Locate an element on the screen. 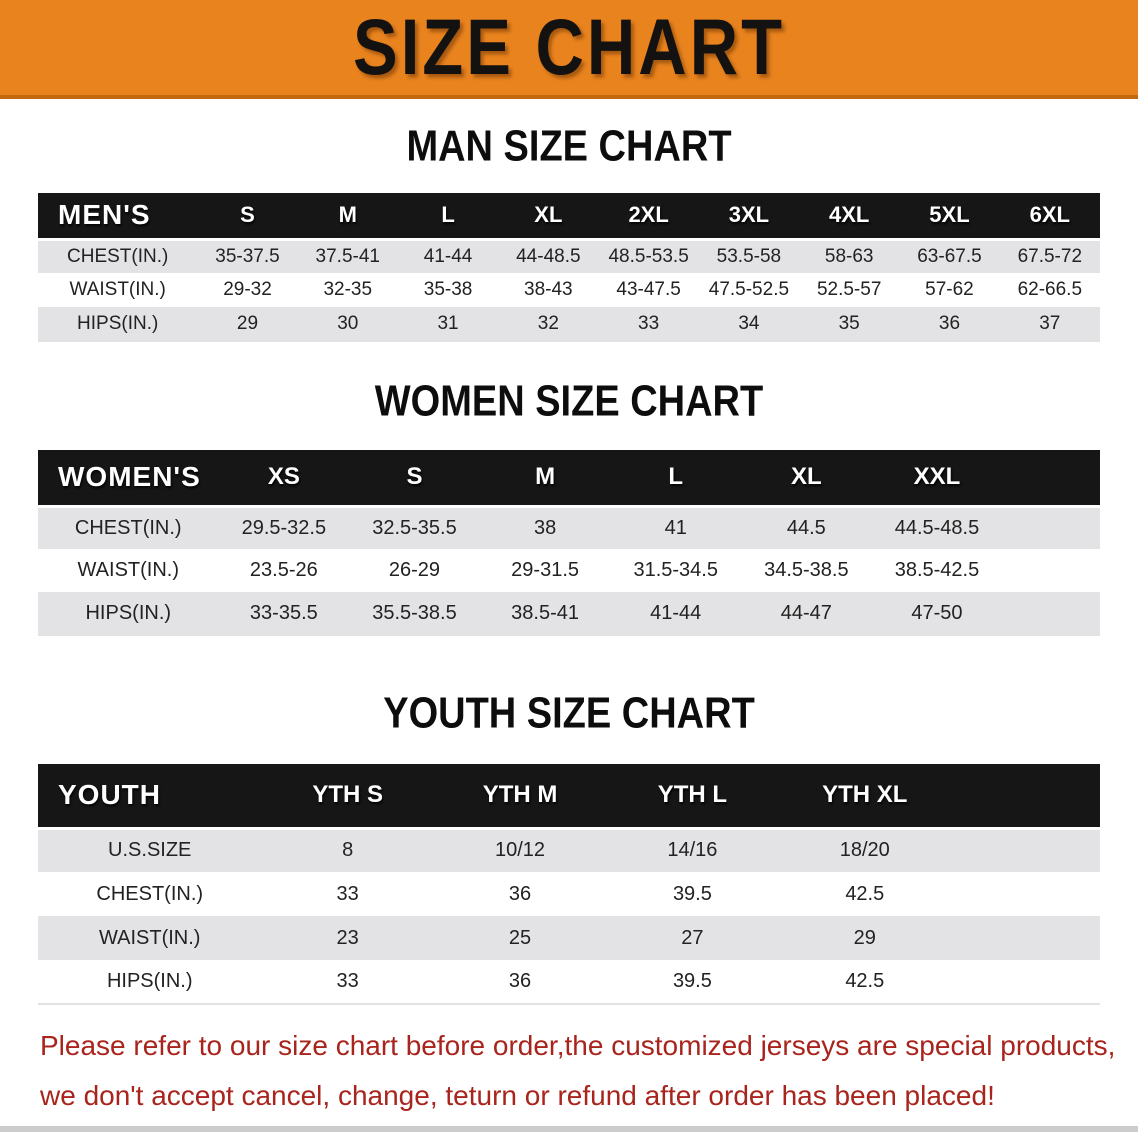 The image size is (1138, 1132). size-column-header: 4XL is located at coordinates (849, 217).